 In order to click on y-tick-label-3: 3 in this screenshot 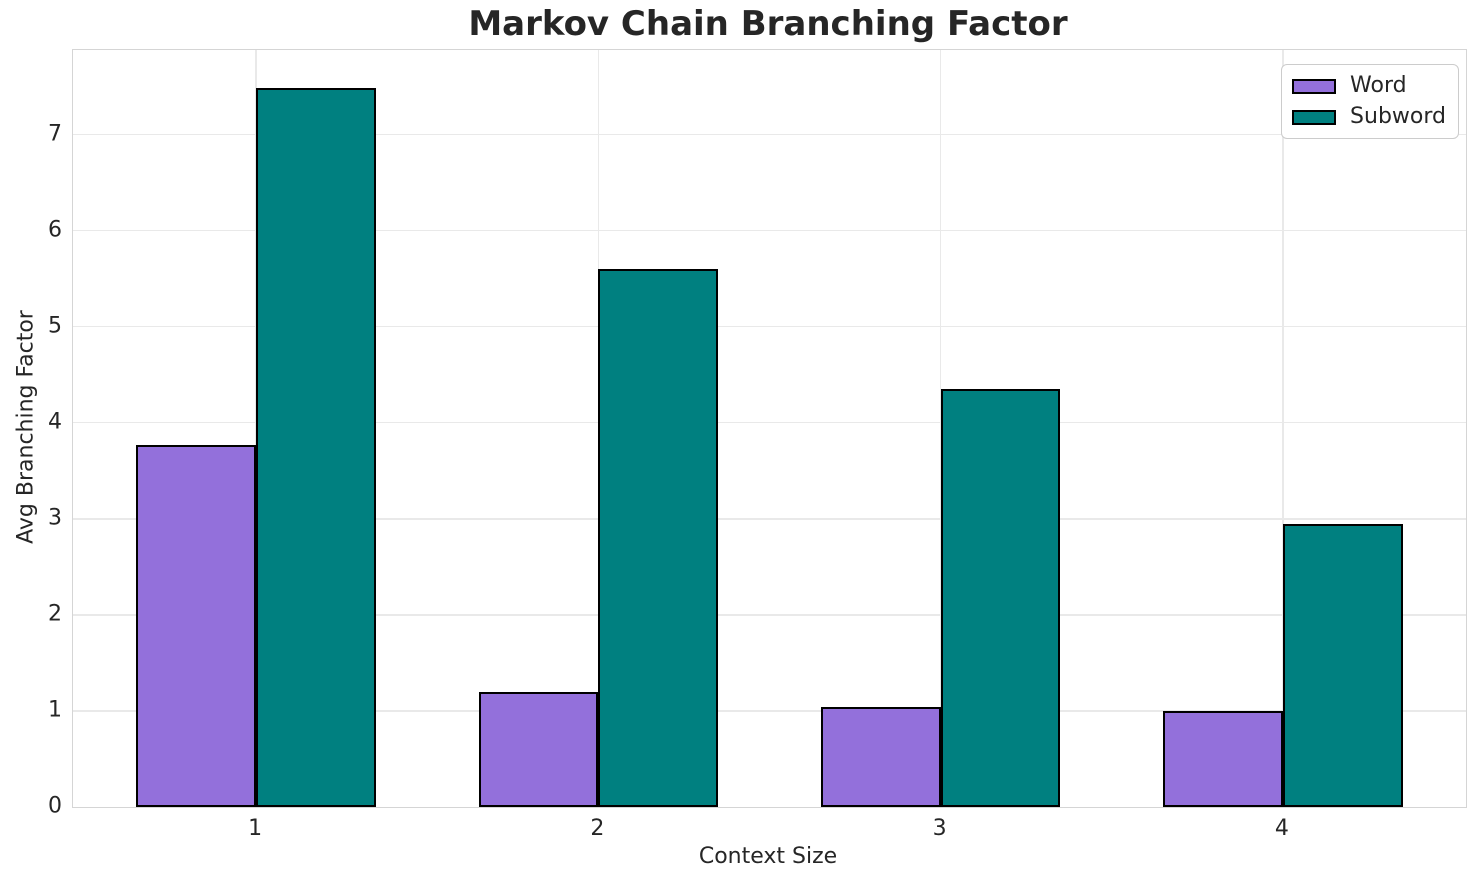, I will do `click(55, 518)`.